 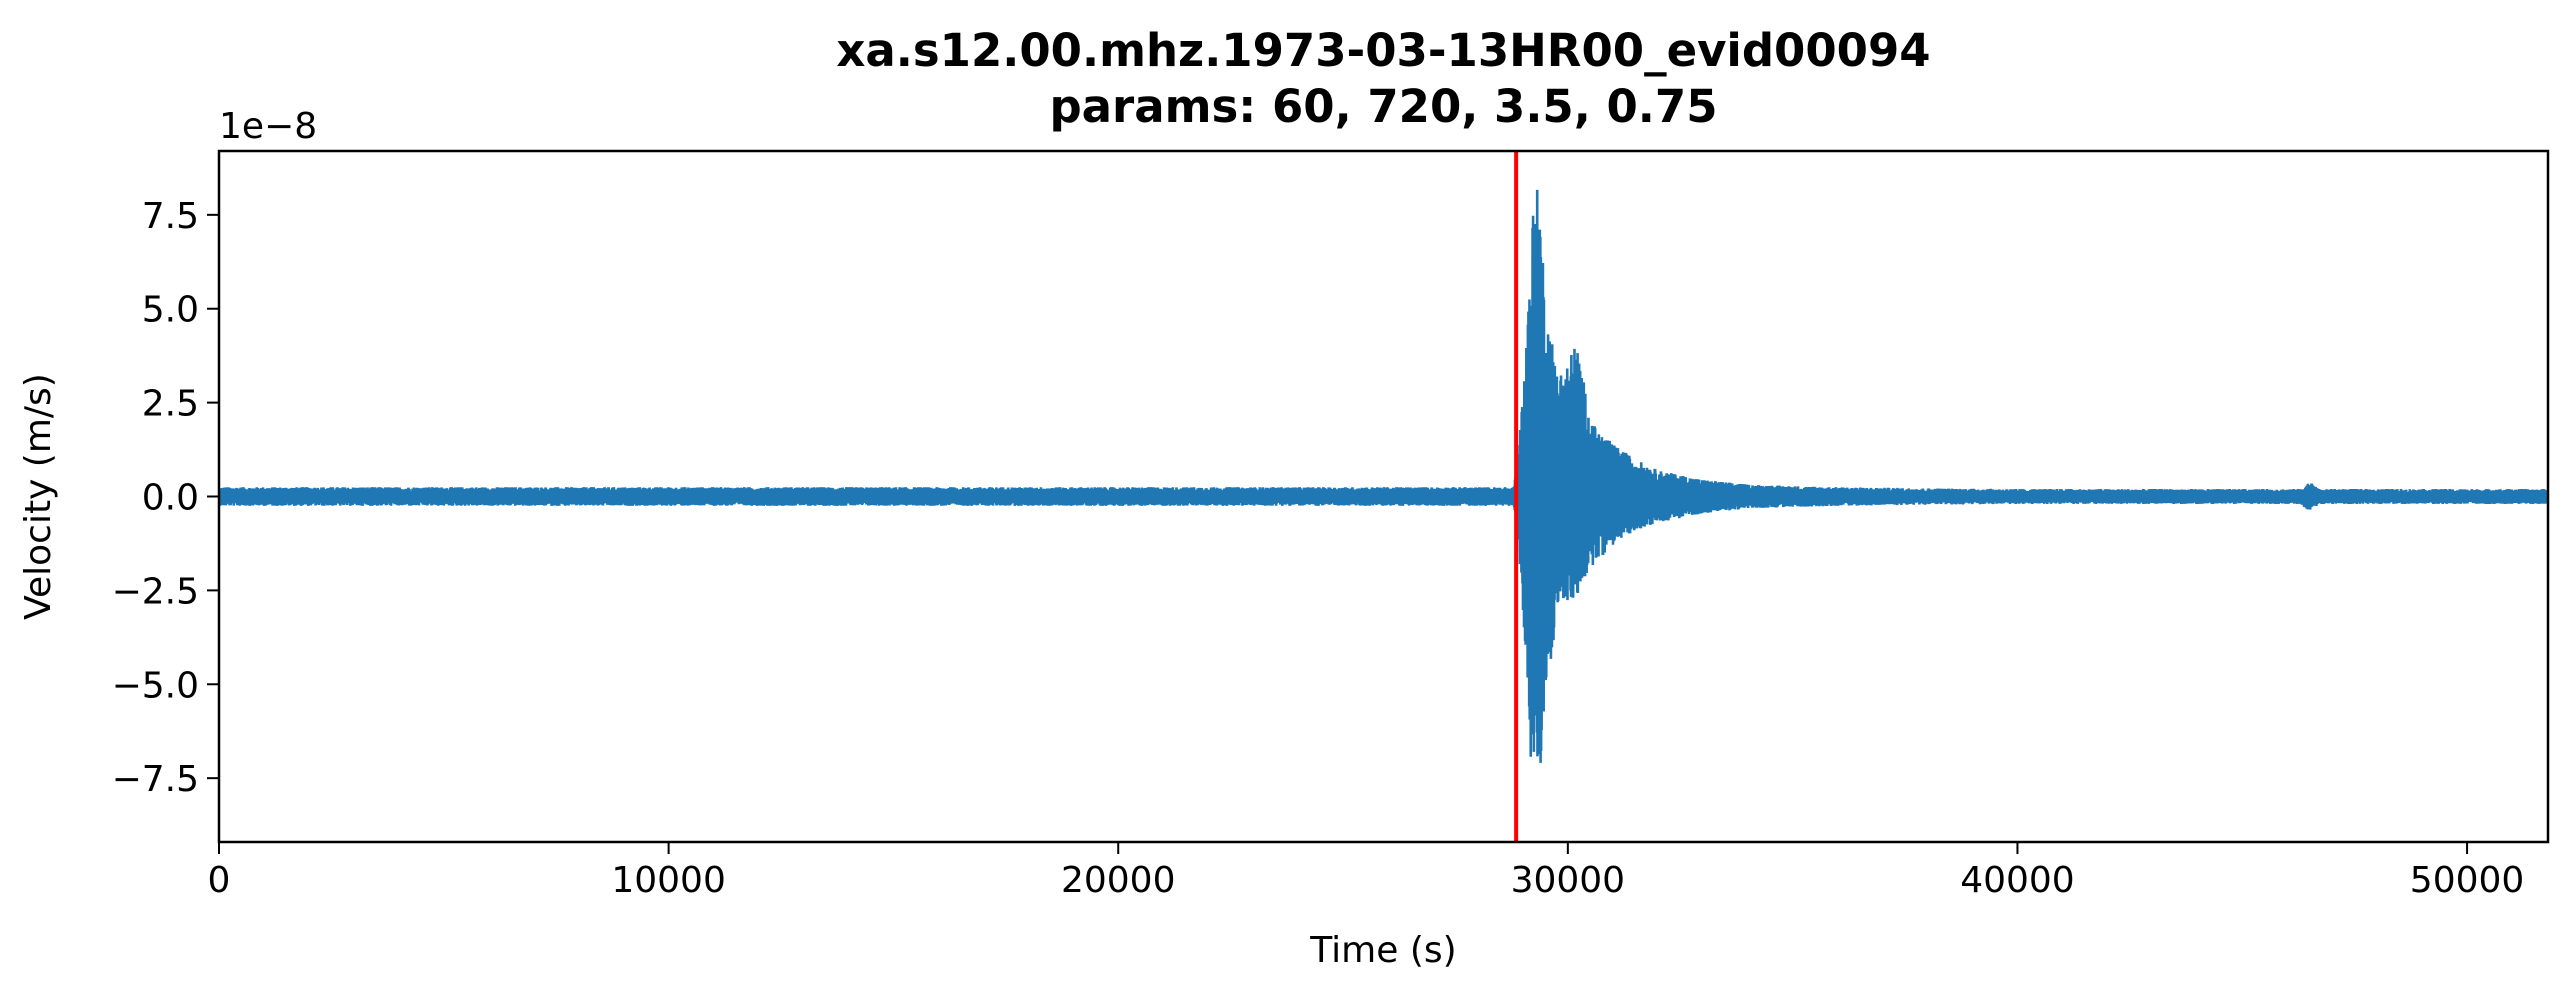 I want to click on x-axis: 0 10000 20000 30000 40000 50000, so click(x=1366, y=871).